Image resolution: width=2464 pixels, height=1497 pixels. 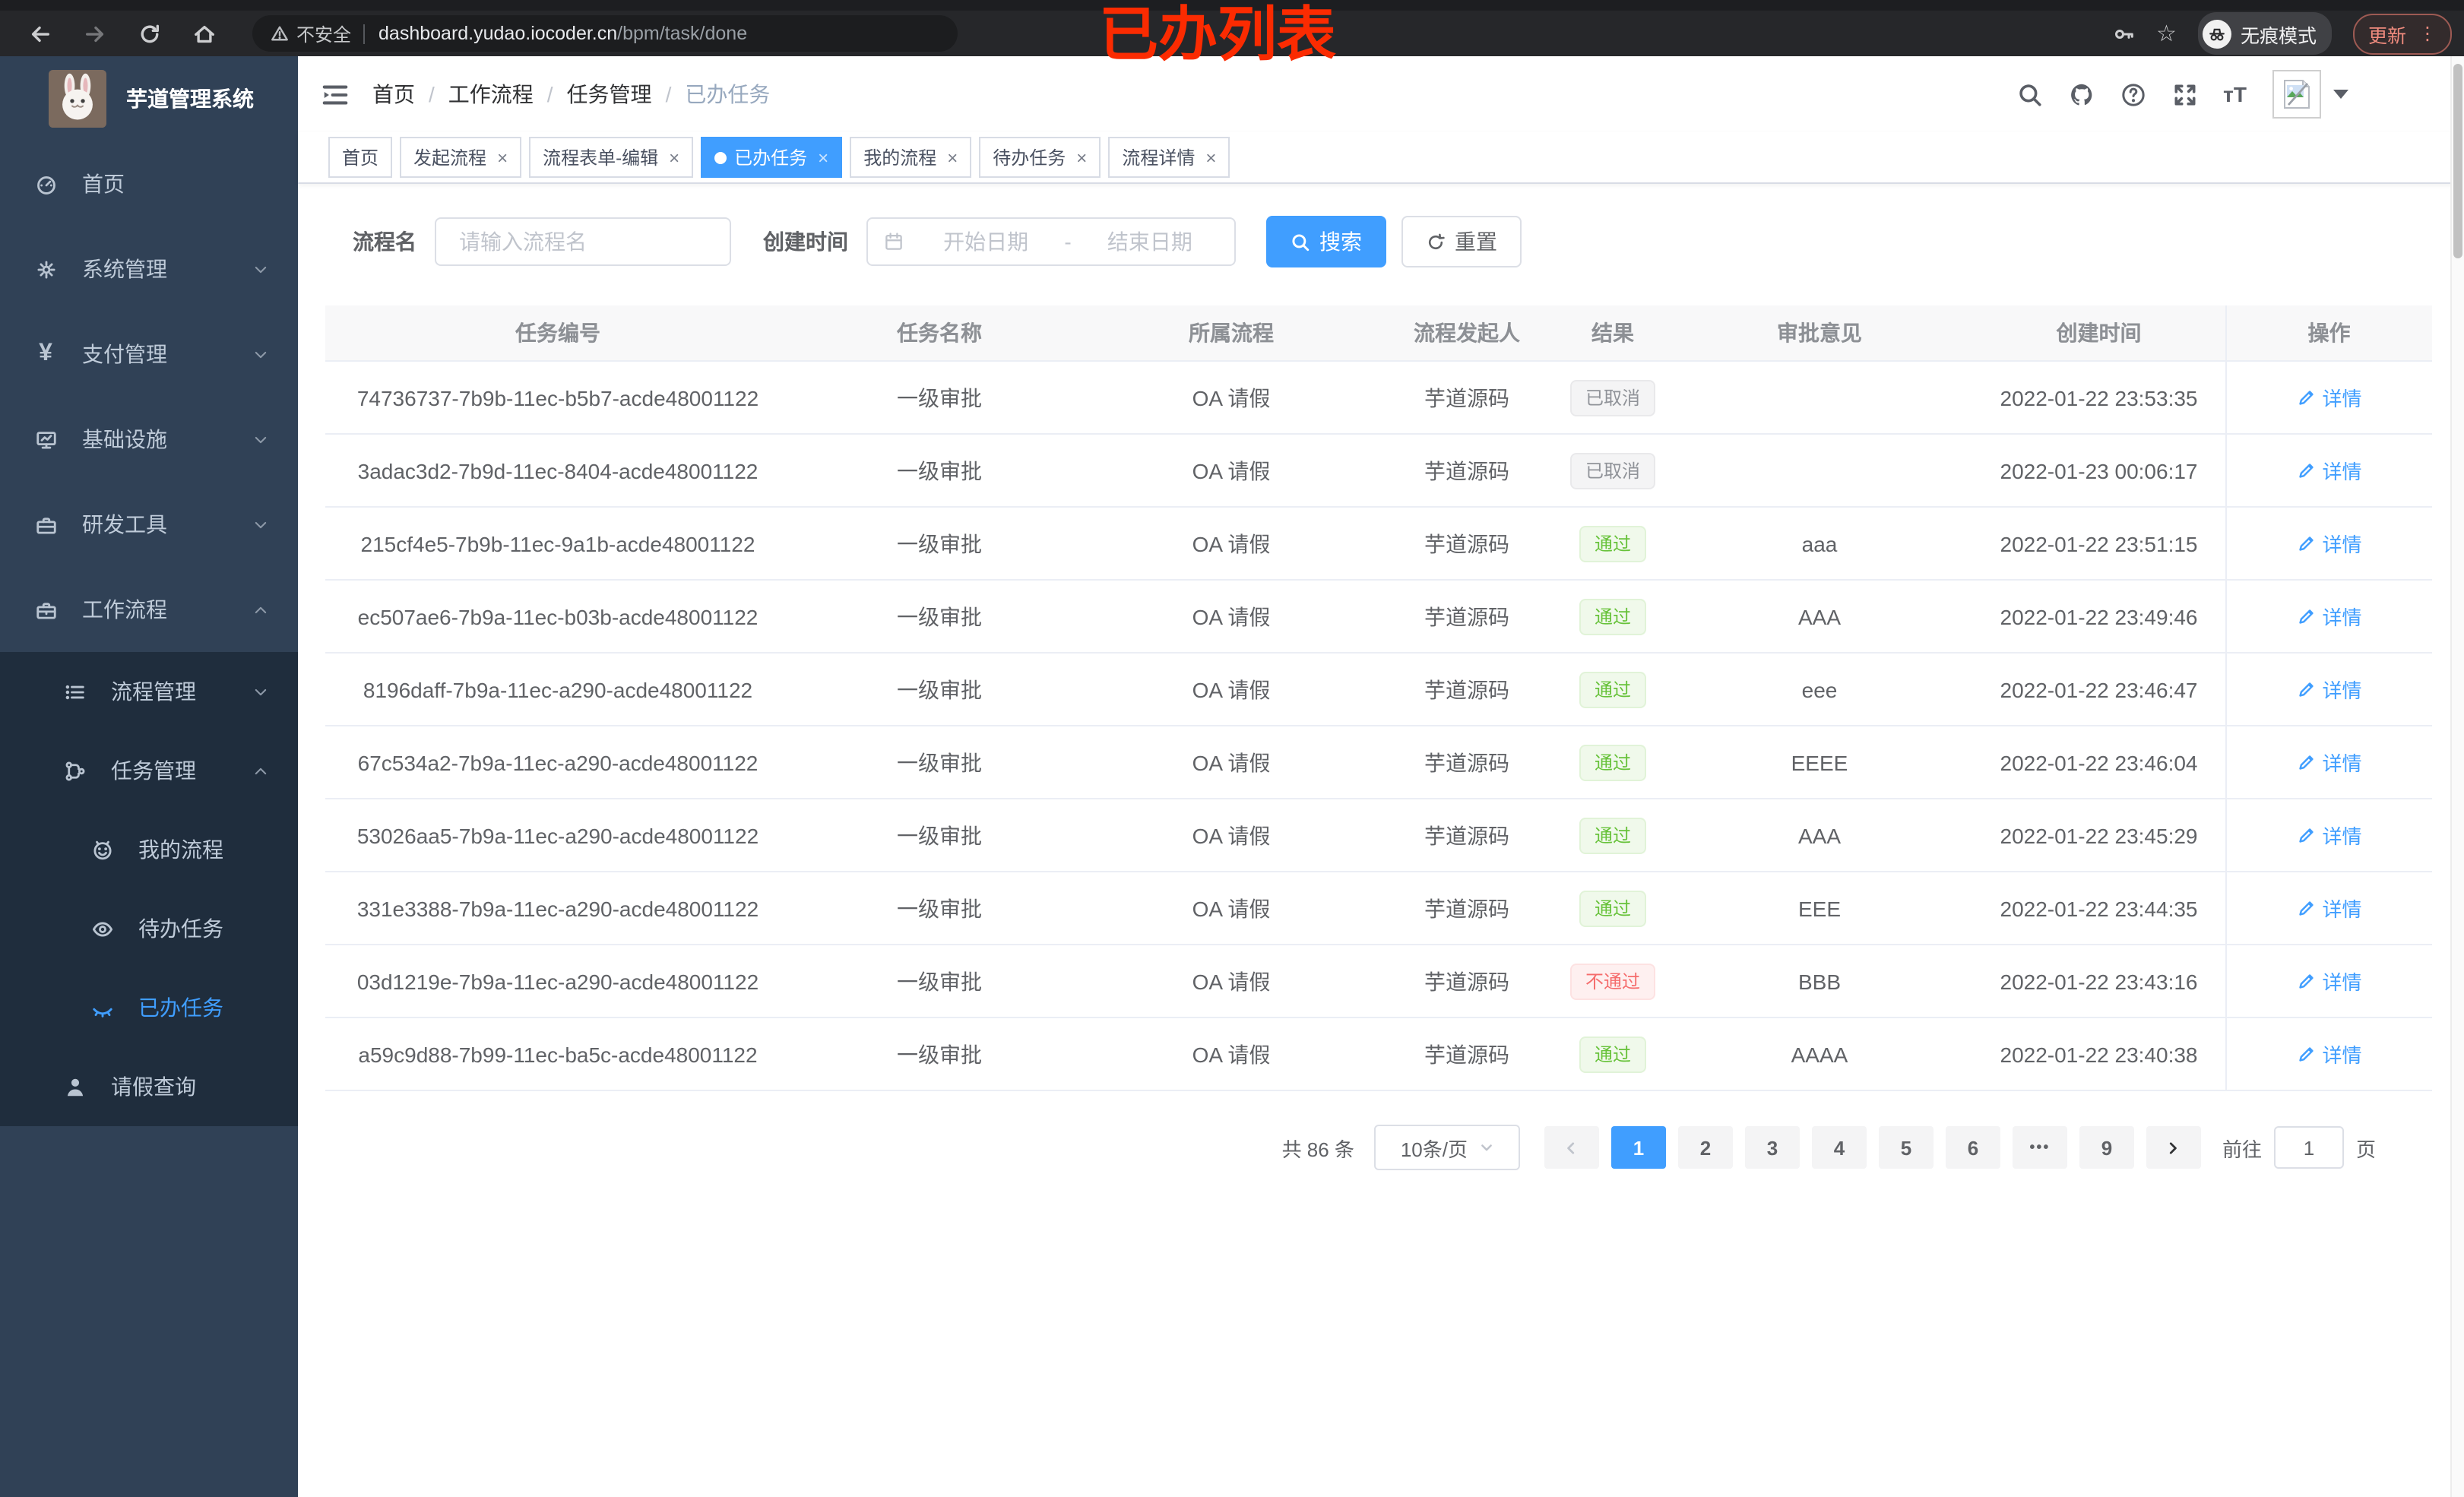 I want to click on date-range-picker: 开始日期 - 结束日期, so click(x=1051, y=241).